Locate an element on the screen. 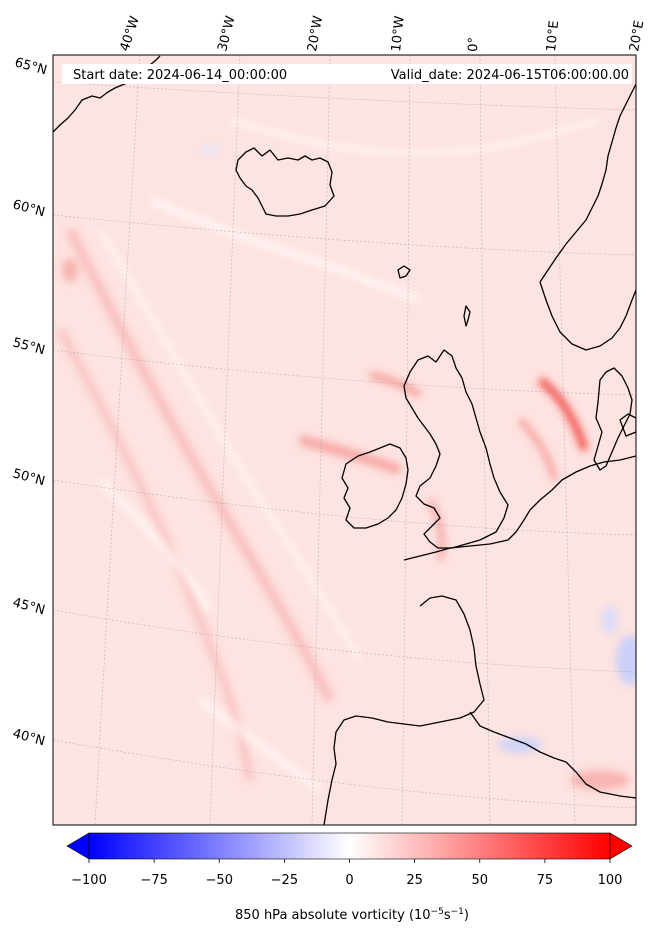 The image size is (659, 936). iceland-coast is located at coordinates (285, 182).